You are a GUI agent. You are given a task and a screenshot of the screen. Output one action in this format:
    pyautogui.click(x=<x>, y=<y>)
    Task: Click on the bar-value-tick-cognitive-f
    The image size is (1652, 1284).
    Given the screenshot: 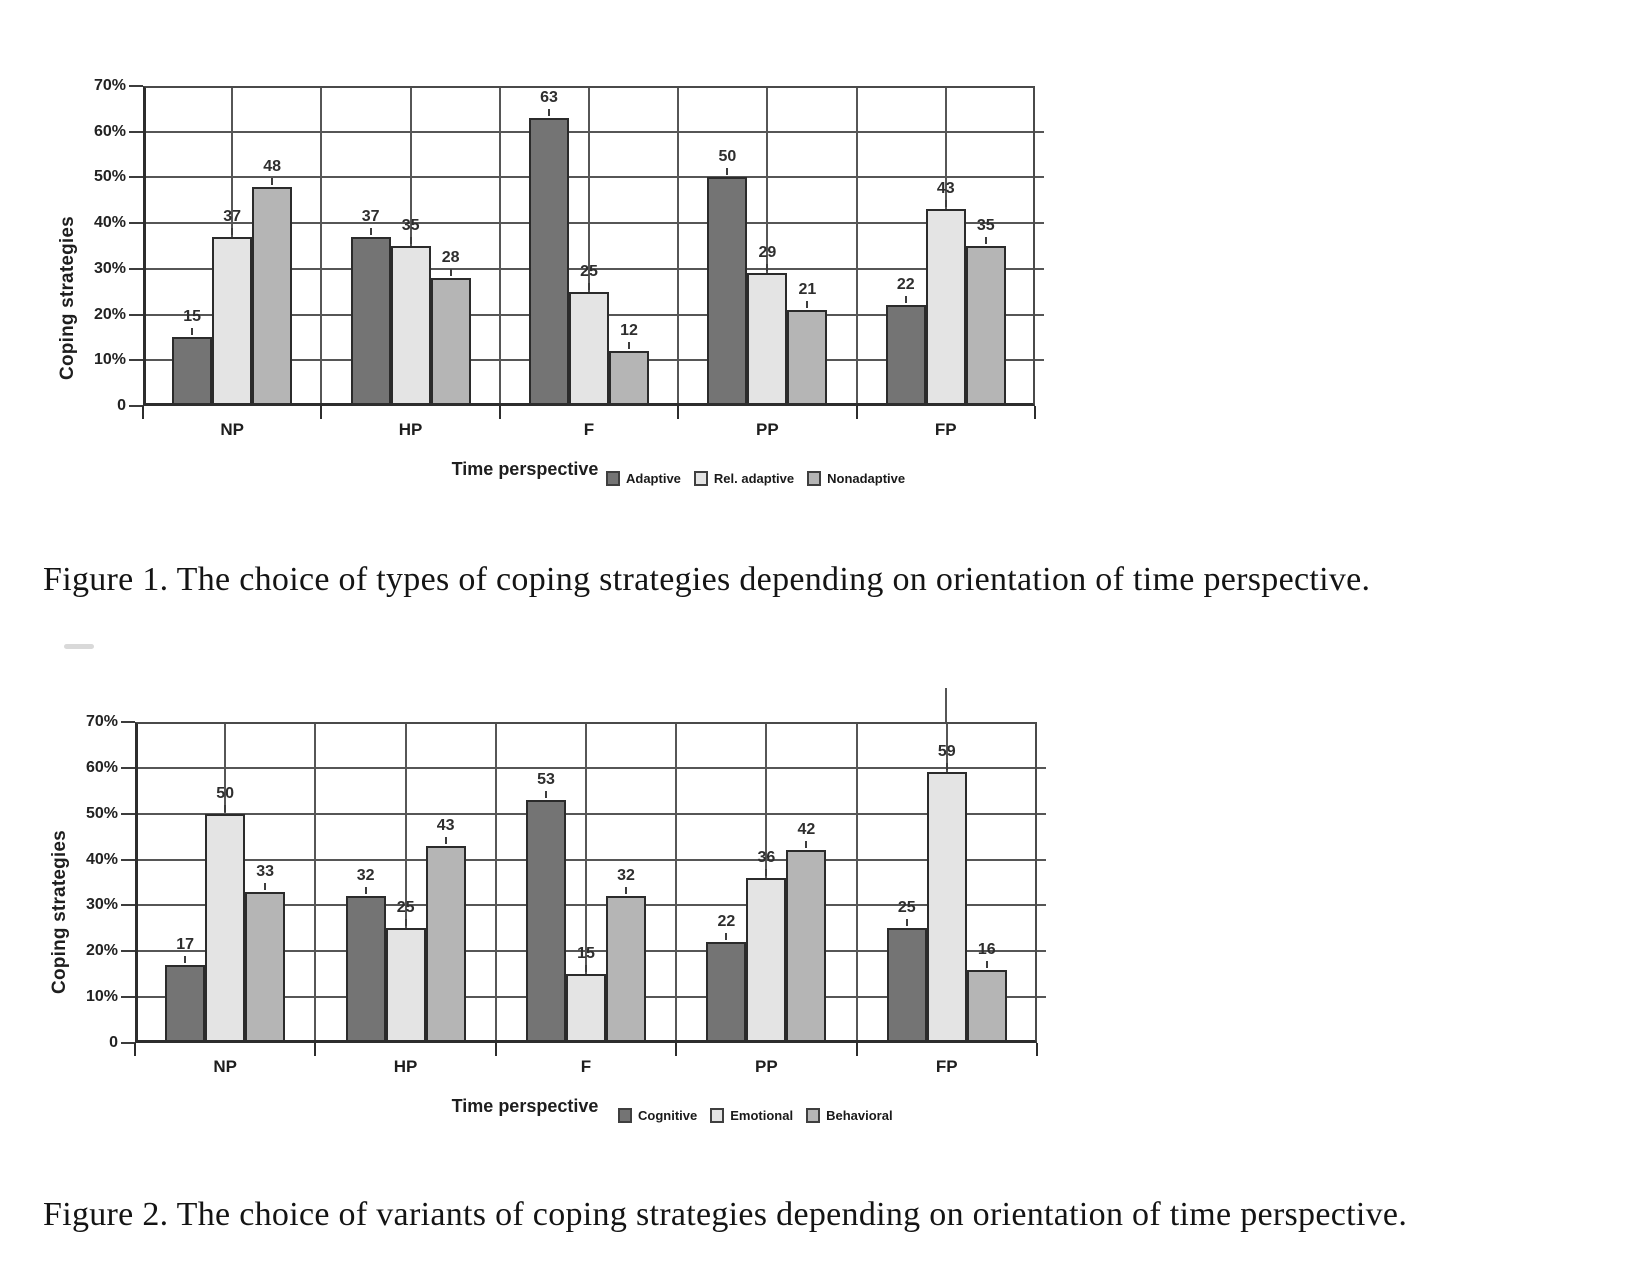 What is the action you would take?
    pyautogui.click(x=546, y=794)
    